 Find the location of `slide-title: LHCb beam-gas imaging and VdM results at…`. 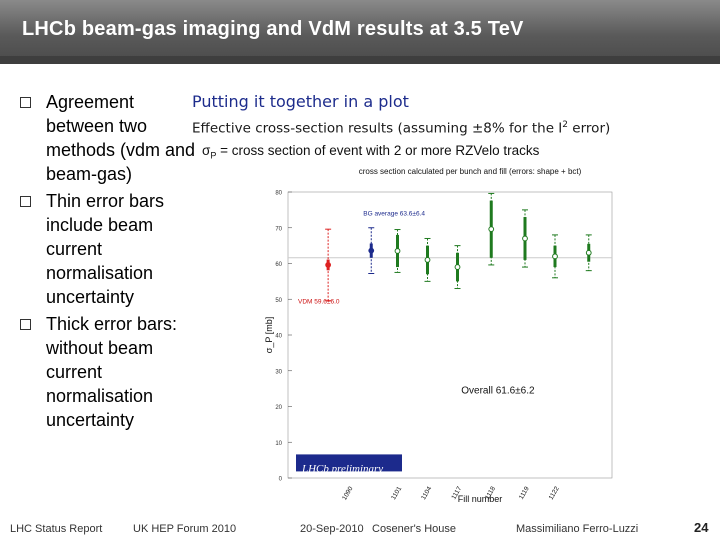

slide-title: LHCb beam-gas imaging and VdM results at… is located at coordinates (273, 29).